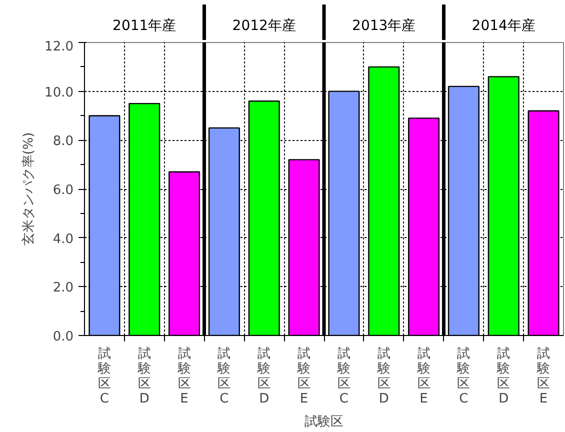 The width and height of the screenshot is (565, 432). Describe the element at coordinates (63, 288) in the screenshot. I see `y-tick-label: 2.0` at that location.